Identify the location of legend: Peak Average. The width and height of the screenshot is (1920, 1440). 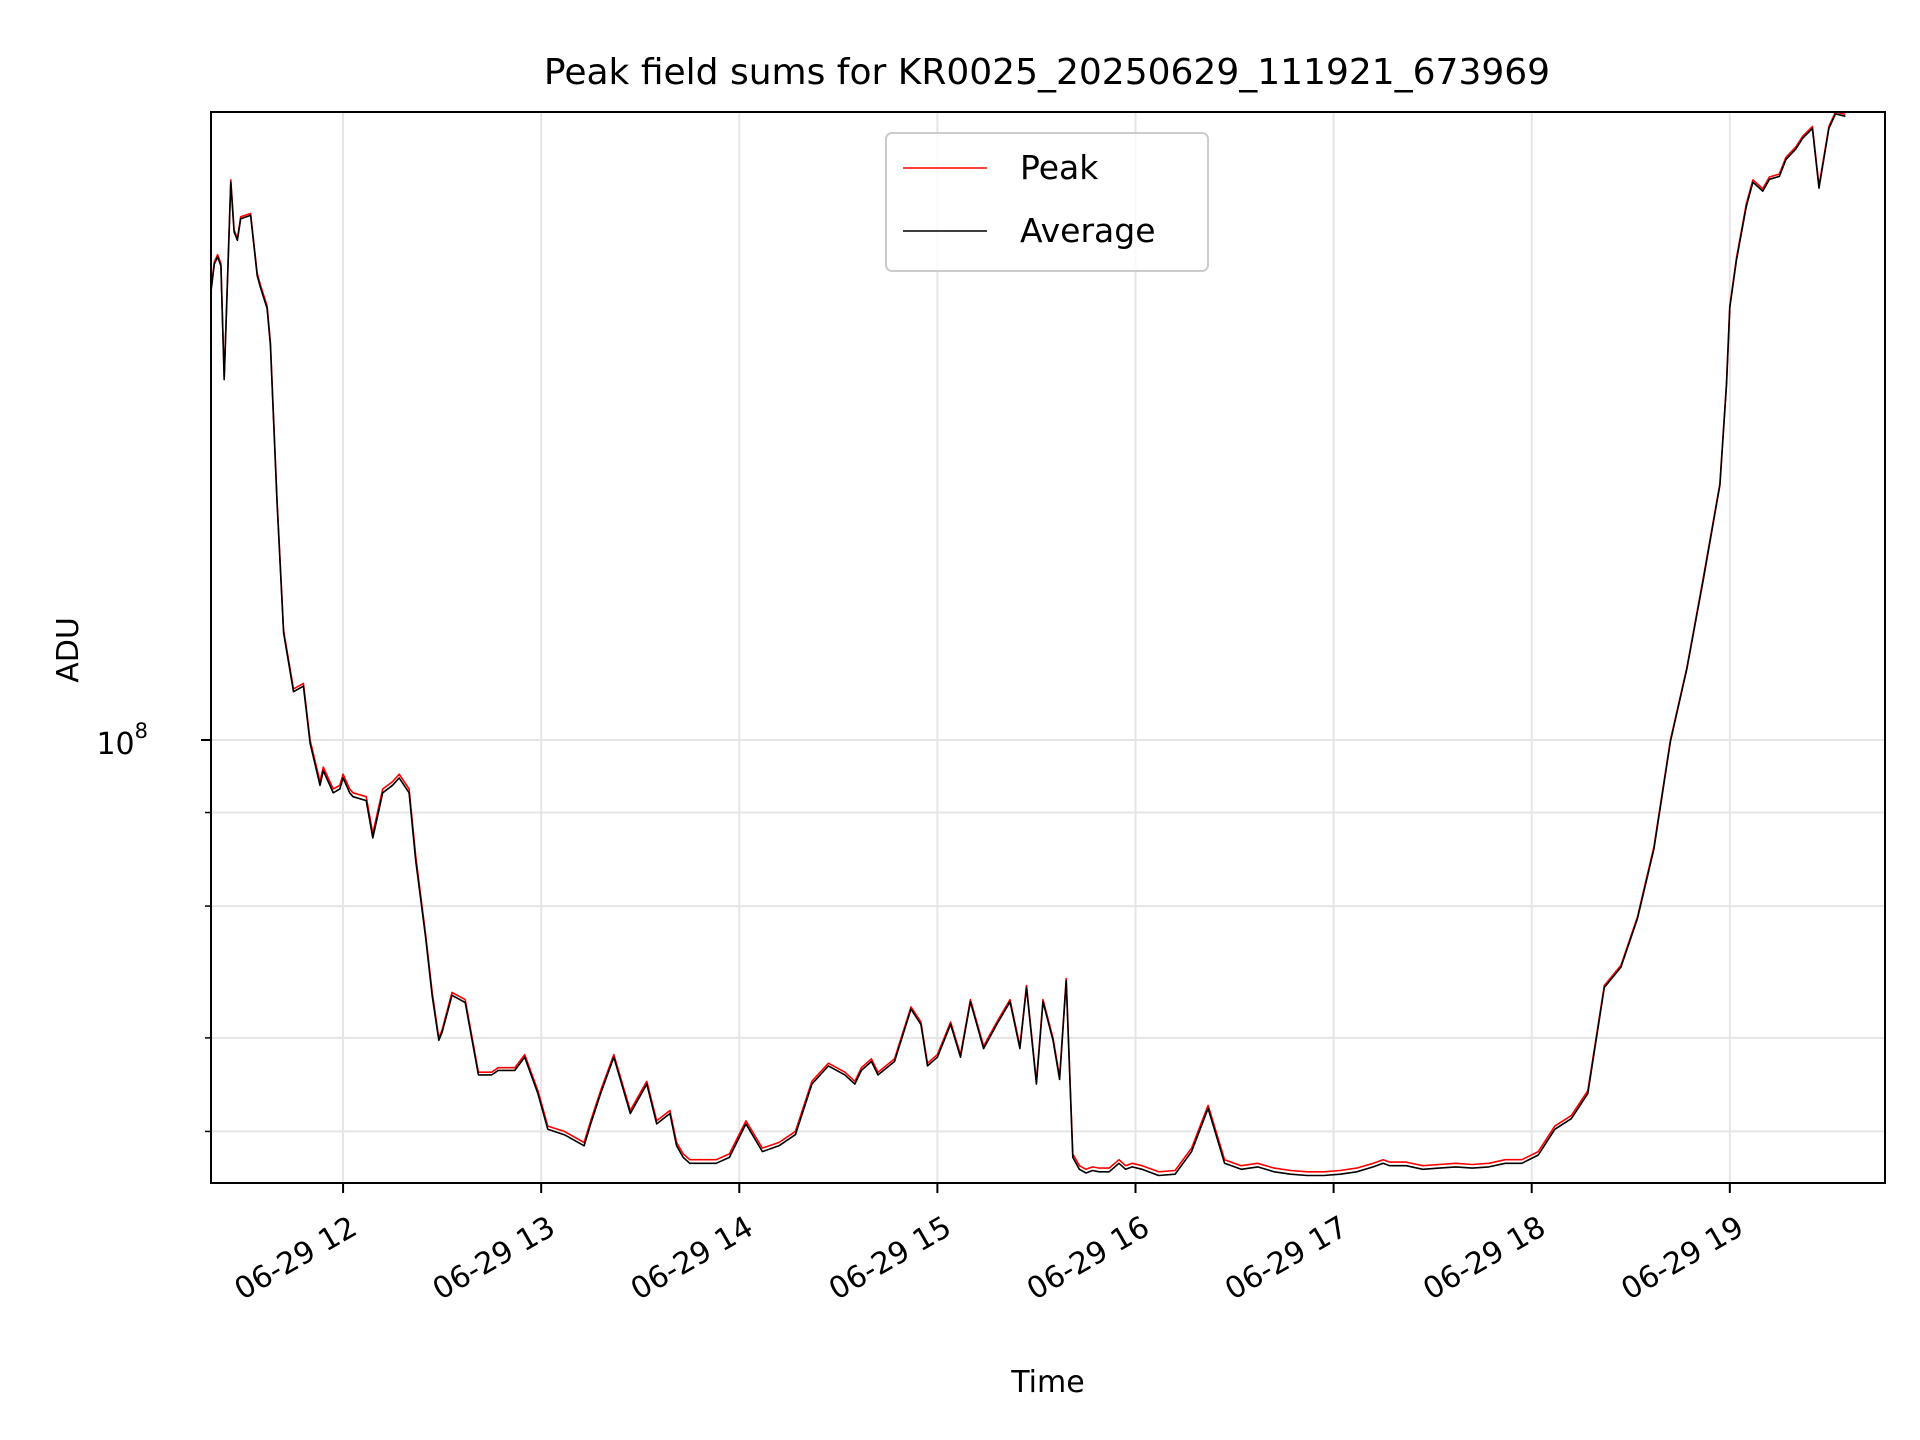
(1047, 202).